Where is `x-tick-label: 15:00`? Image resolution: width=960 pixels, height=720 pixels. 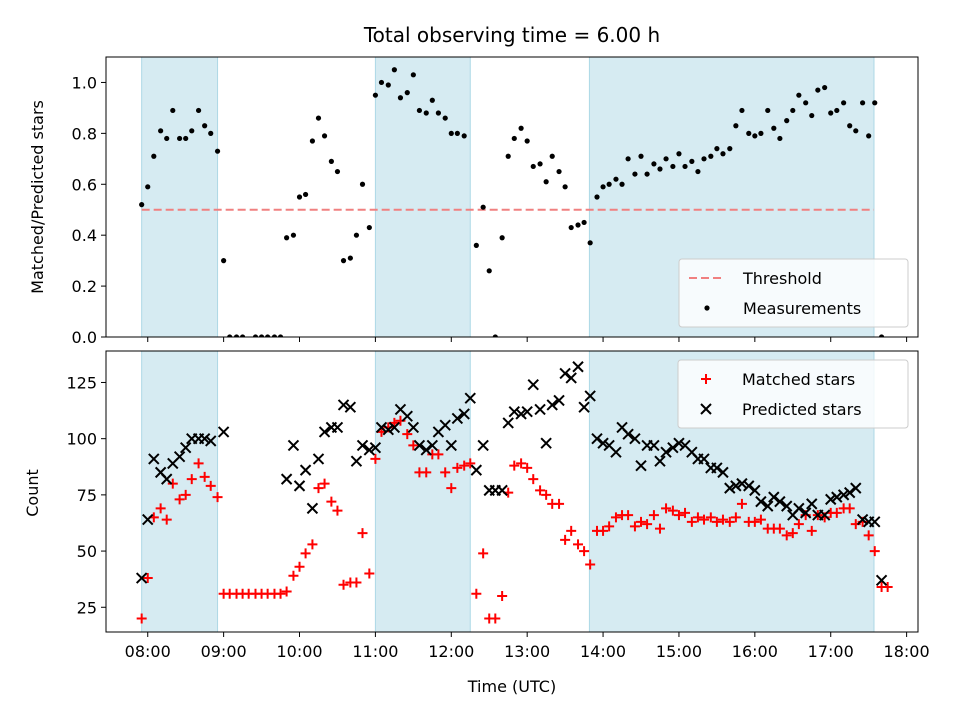
x-tick-label: 15:00 is located at coordinates (679, 651).